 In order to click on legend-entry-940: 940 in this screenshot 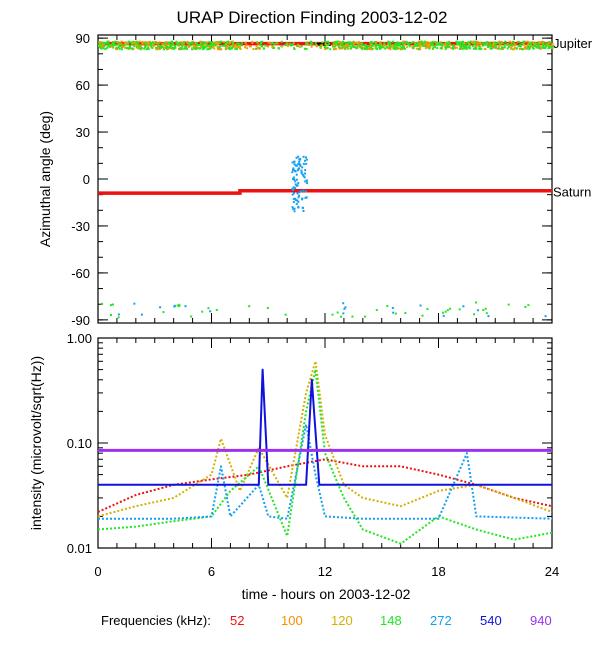, I will do `click(541, 620)`.